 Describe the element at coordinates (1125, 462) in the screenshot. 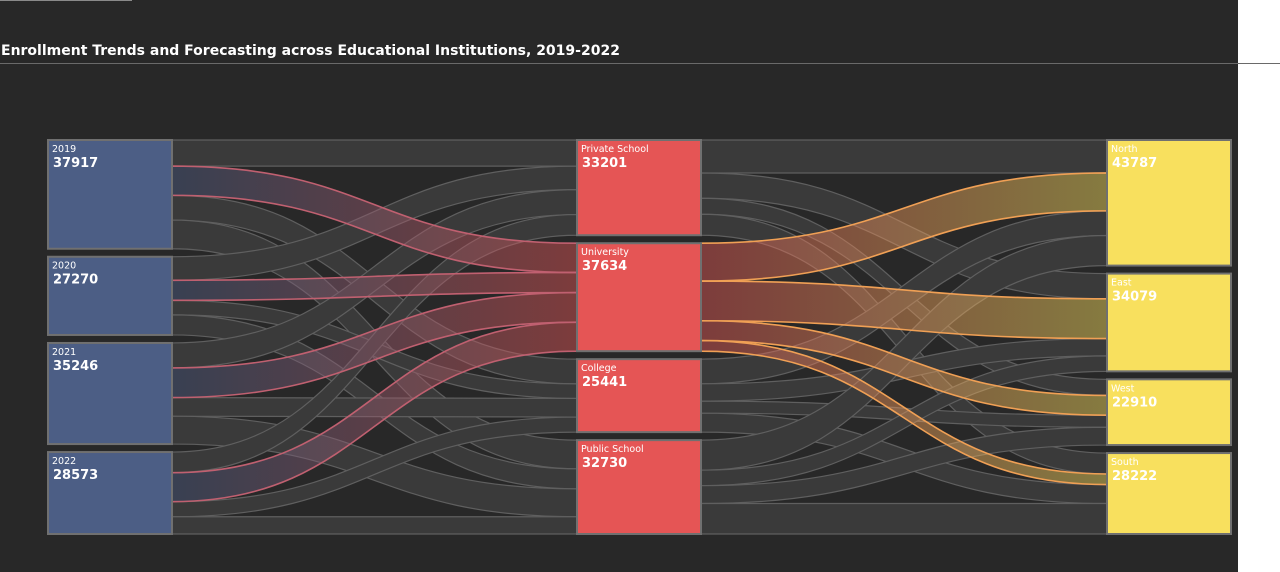

I see `node-label-south: South` at that location.